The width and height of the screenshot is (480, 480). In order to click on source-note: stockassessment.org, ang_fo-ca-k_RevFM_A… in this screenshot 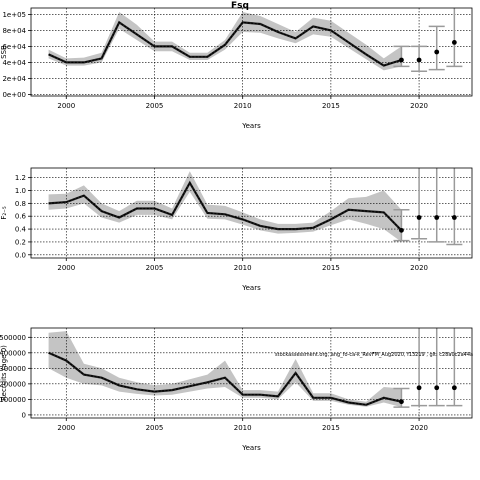, I will do `click(374, 355)`.